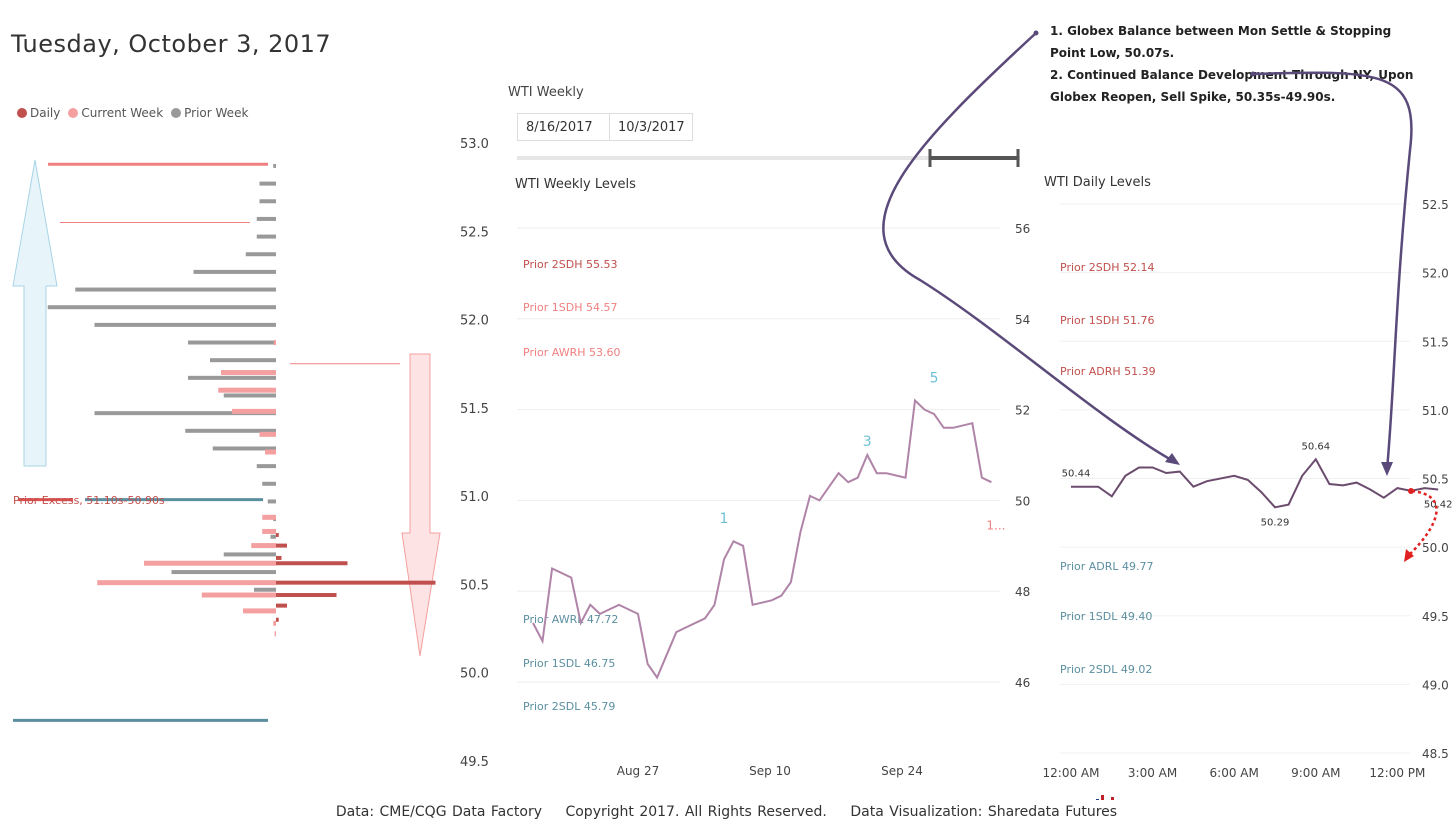 The width and height of the screenshot is (1453, 831). What do you see at coordinates (570, 307) in the screenshot?
I see `weekly-level-label: Prior 1SDH 54.57` at bounding box center [570, 307].